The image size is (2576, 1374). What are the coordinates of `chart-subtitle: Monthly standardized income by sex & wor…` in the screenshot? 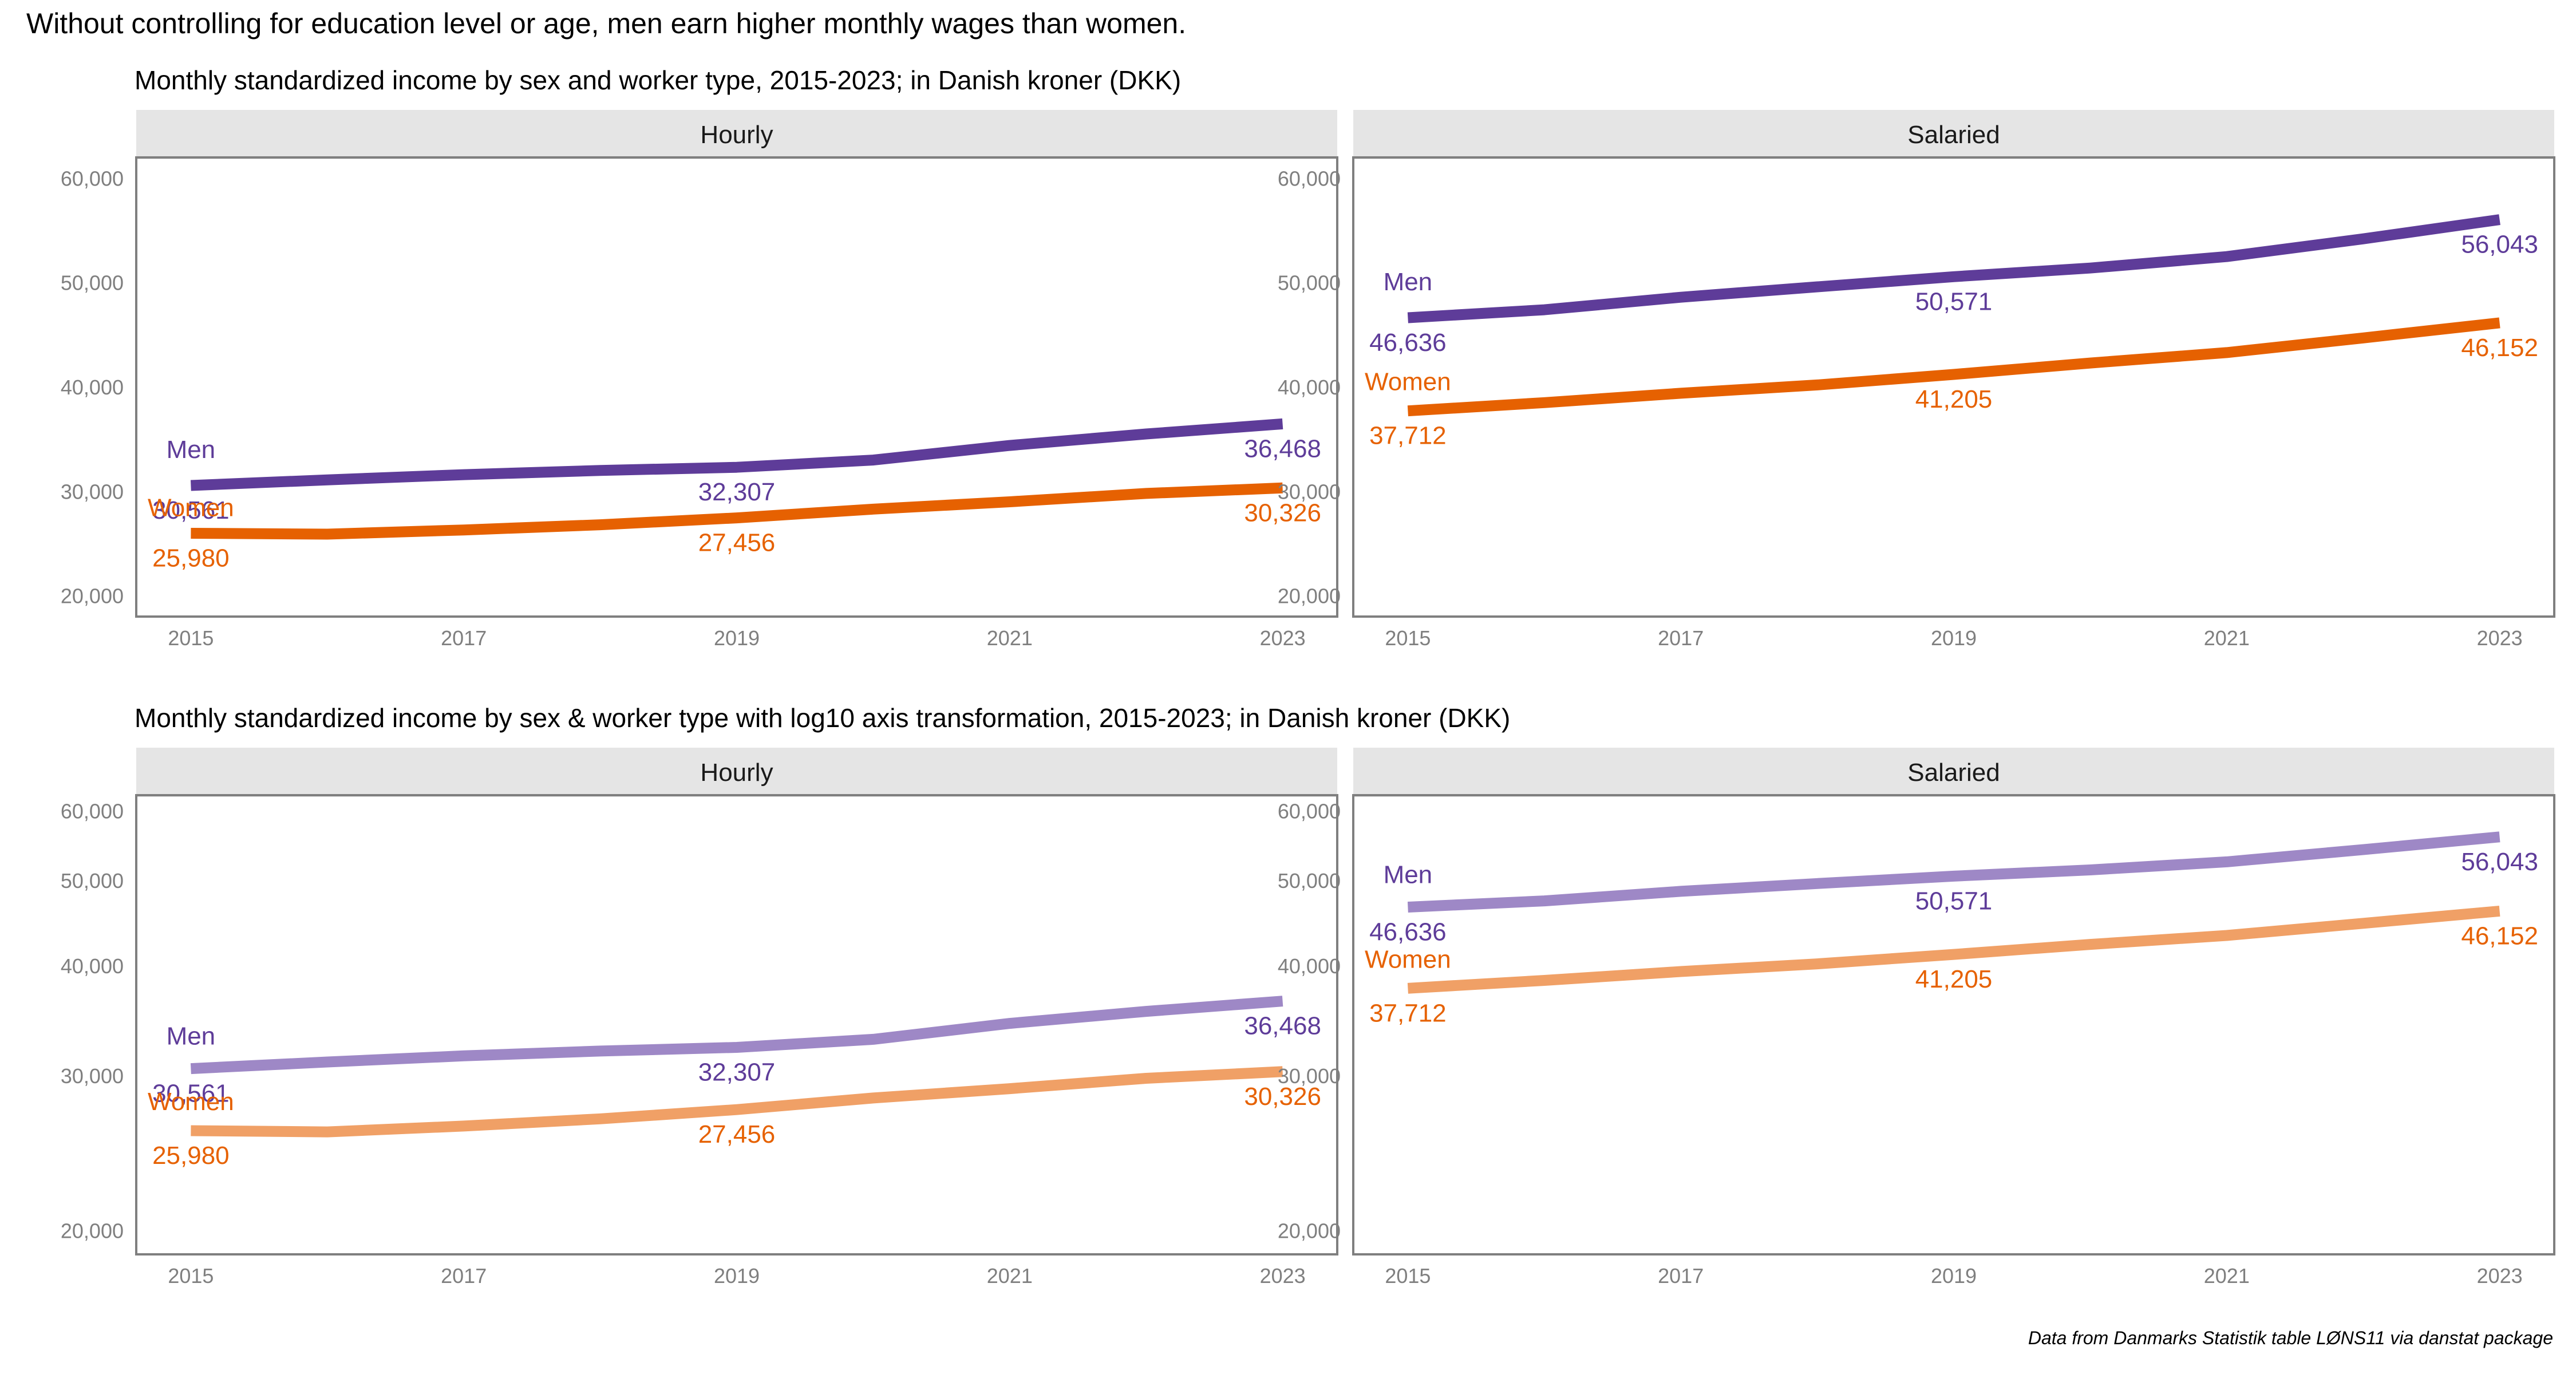 It's located at (822, 718).